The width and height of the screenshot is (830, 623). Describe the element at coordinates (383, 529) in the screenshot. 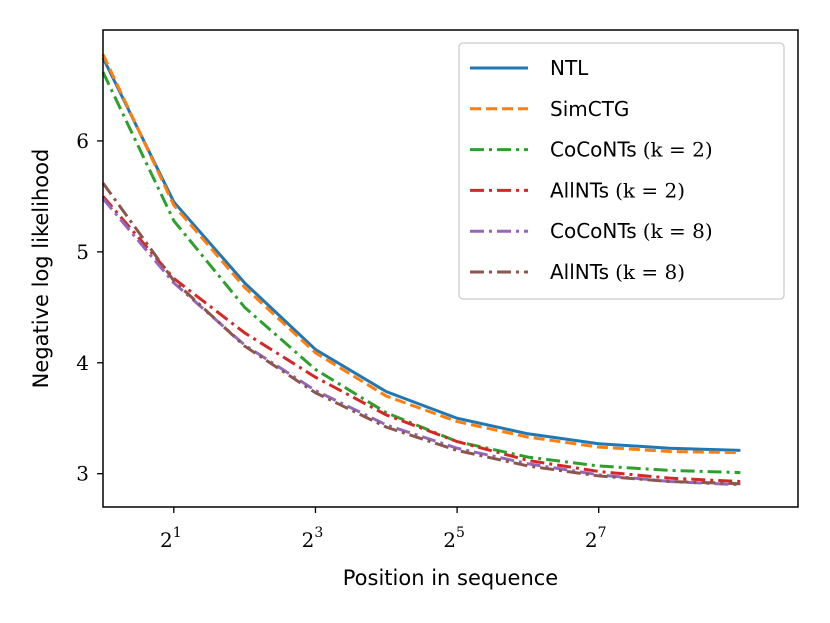

I see `x-axis: 21 23 25 27` at that location.